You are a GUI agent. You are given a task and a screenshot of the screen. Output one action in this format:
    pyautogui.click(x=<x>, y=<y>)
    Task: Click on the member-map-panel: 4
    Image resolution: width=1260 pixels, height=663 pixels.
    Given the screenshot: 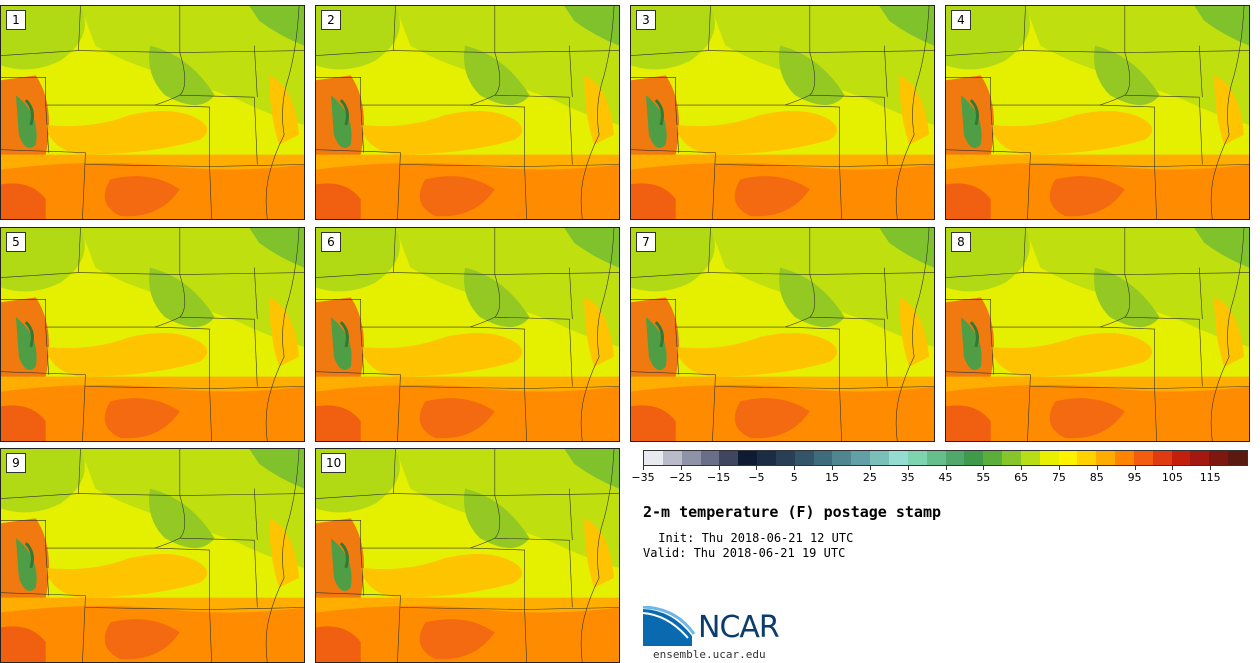 What is the action you would take?
    pyautogui.click(x=1097, y=112)
    